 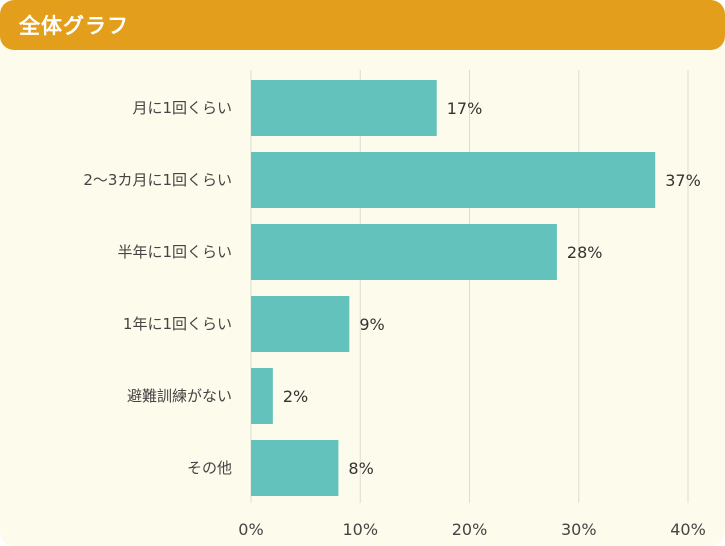 What do you see at coordinates (465, 108) in the screenshot?
I see `value-label: 17%` at bounding box center [465, 108].